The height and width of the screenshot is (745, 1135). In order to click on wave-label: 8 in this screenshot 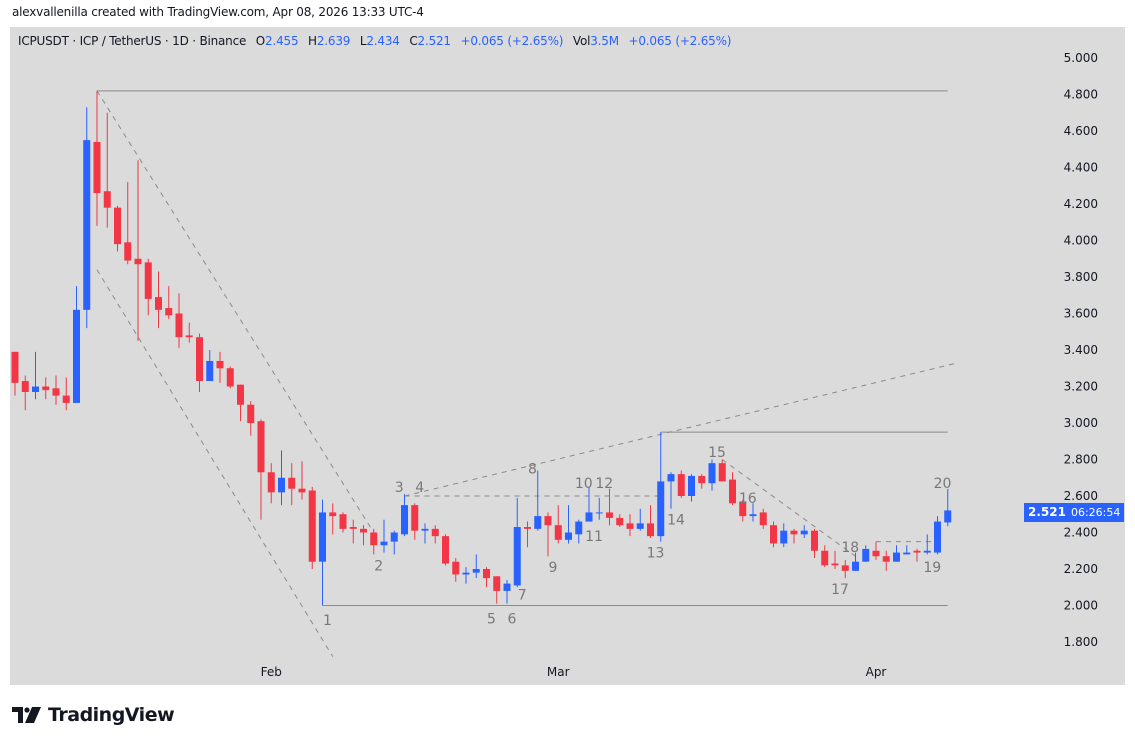, I will do `click(532, 470)`.